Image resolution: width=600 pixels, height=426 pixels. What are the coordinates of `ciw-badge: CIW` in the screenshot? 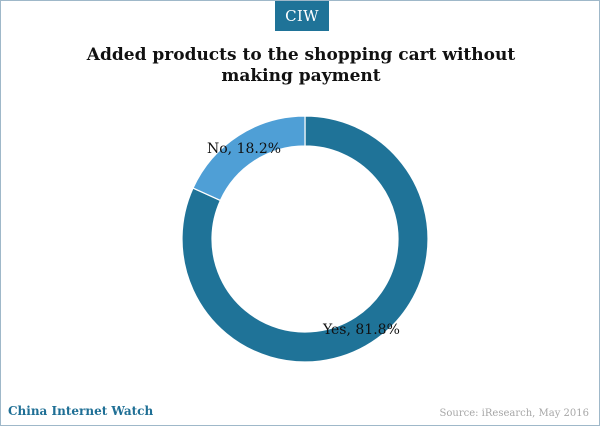 It's located at (302, 16).